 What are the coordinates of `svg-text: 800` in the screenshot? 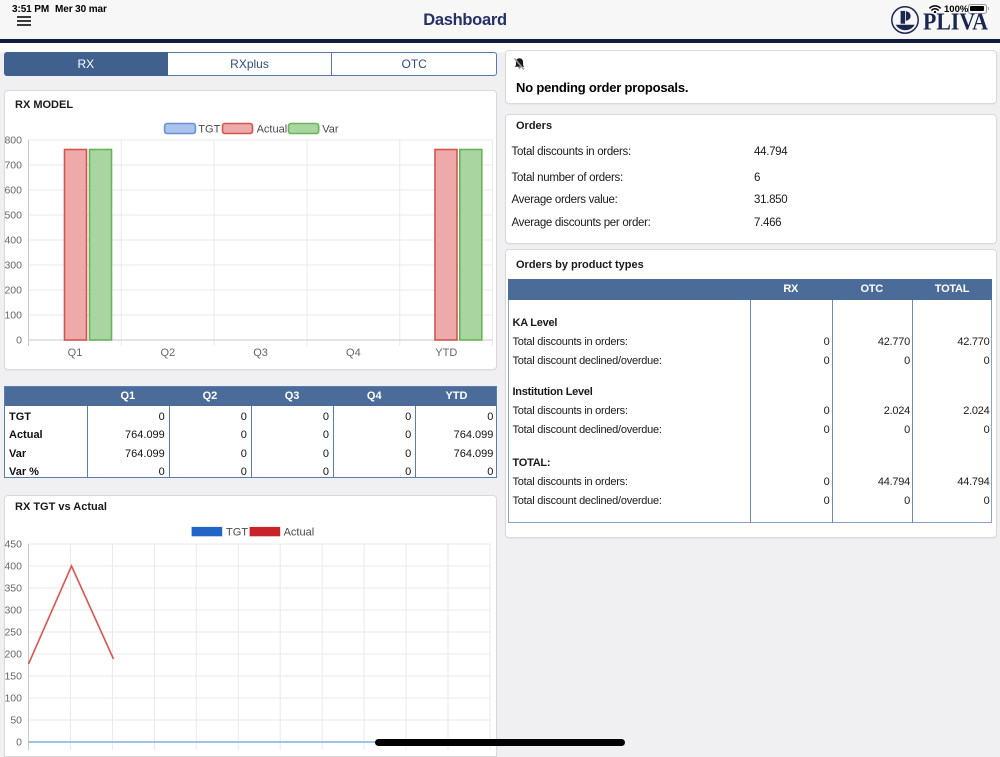 It's located at (13, 141).